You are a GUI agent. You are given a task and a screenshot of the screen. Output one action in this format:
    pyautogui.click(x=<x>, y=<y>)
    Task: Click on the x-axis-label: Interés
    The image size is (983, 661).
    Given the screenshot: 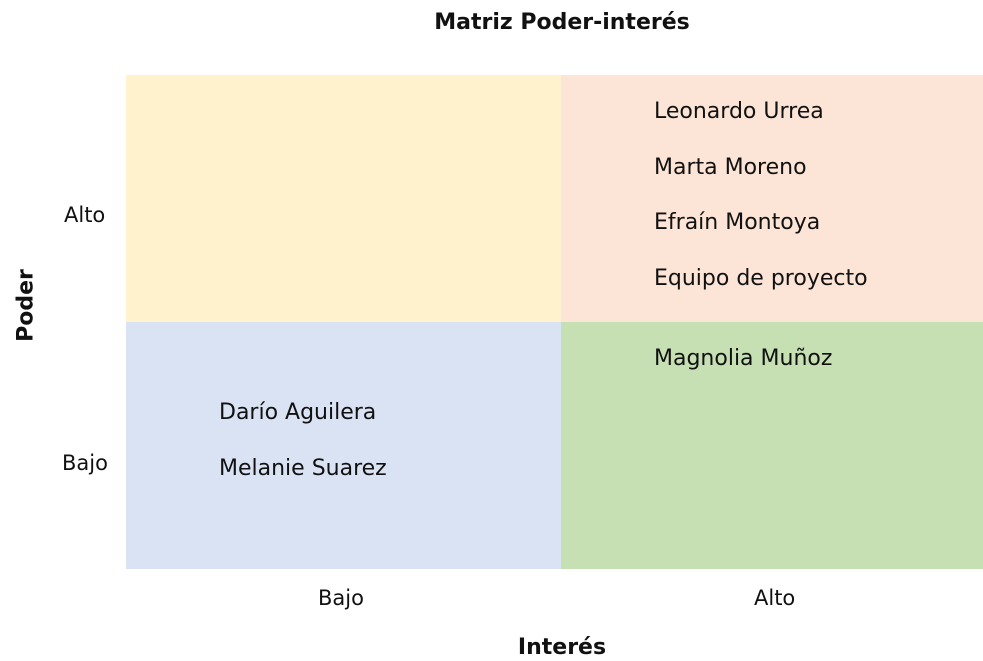 What is the action you would take?
    pyautogui.click(x=562, y=647)
    